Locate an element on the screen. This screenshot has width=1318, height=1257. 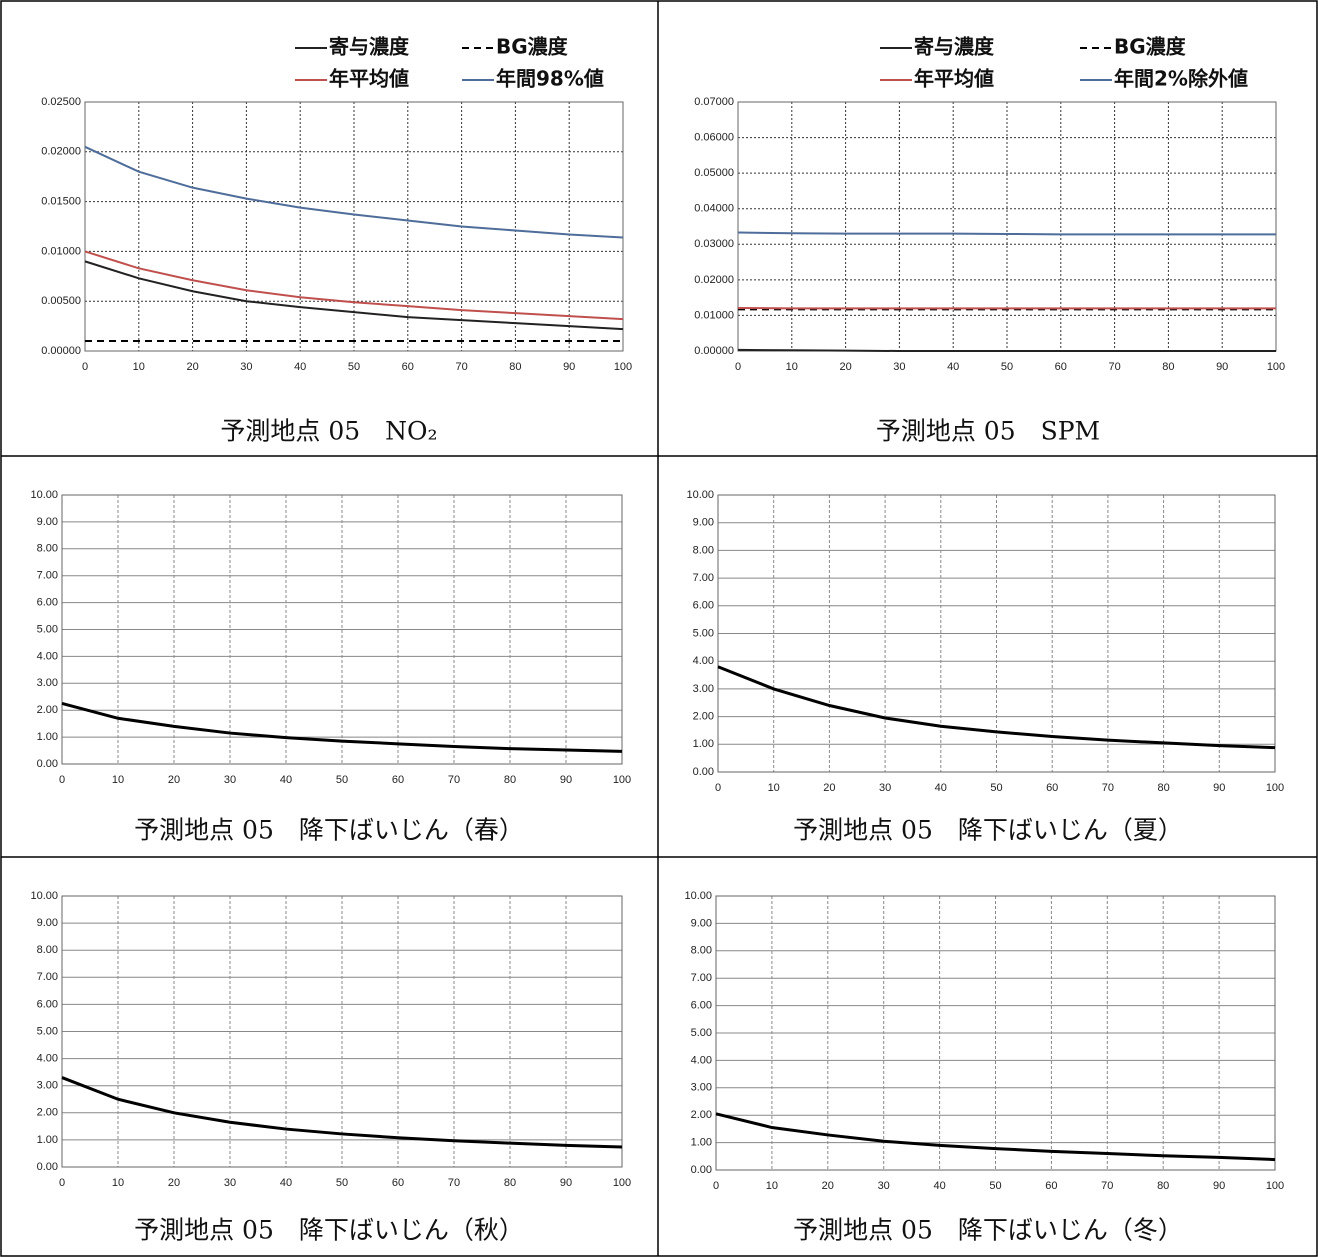
y-tick-label: 0.03000 is located at coordinates (714, 244).